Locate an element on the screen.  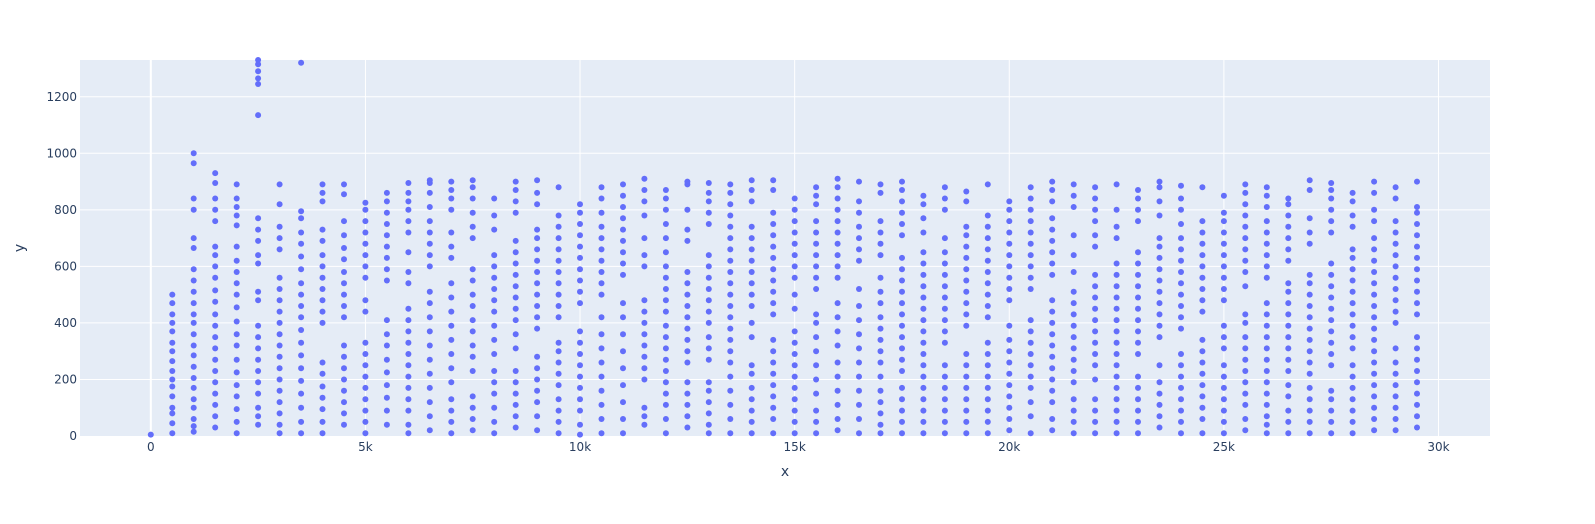
x-tick-label: 10k is located at coordinates (580, 447).